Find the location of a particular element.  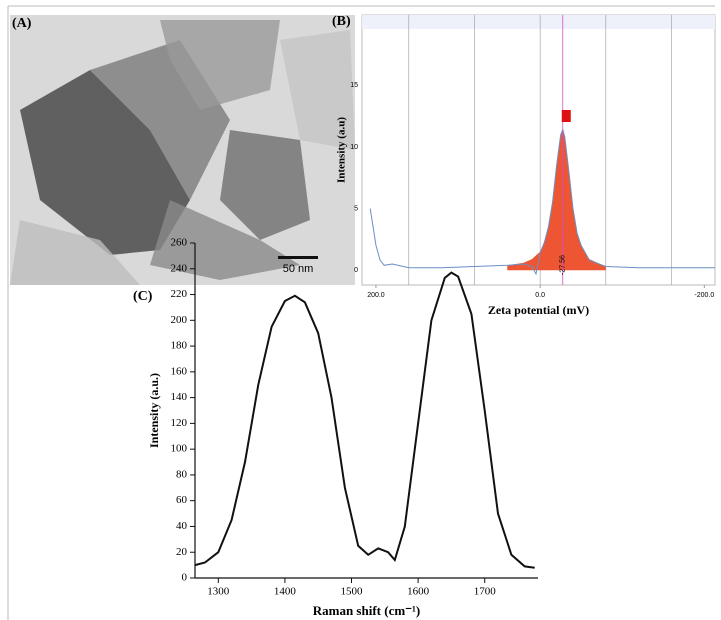

x-tick-label: 0.0 is located at coordinates (540, 295).